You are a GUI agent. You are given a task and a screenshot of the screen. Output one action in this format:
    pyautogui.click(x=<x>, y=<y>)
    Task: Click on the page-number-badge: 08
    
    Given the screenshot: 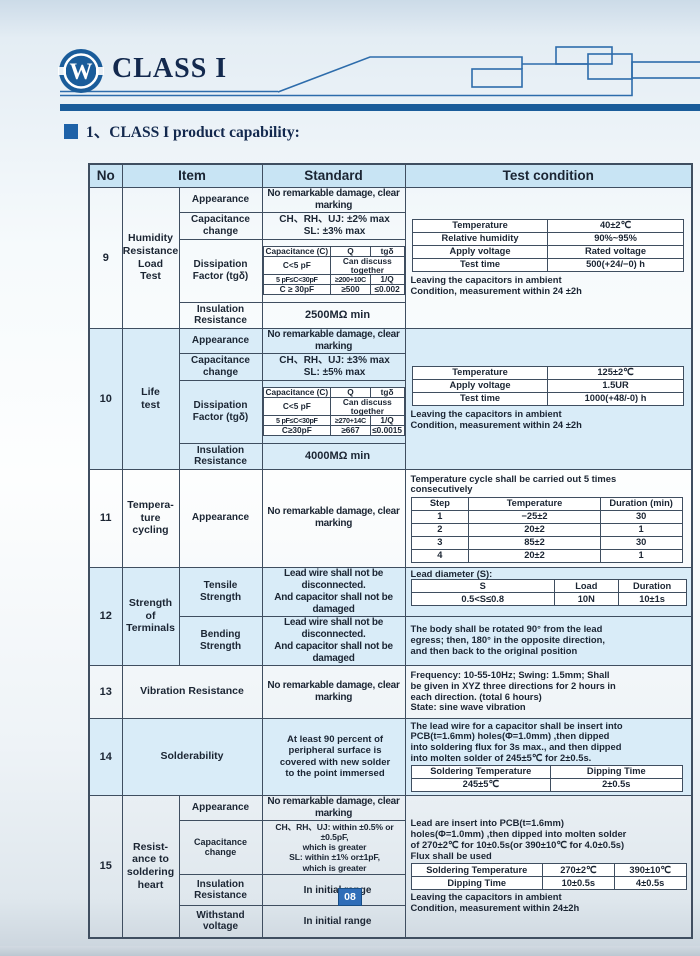 What is the action you would take?
    pyautogui.click(x=350, y=897)
    